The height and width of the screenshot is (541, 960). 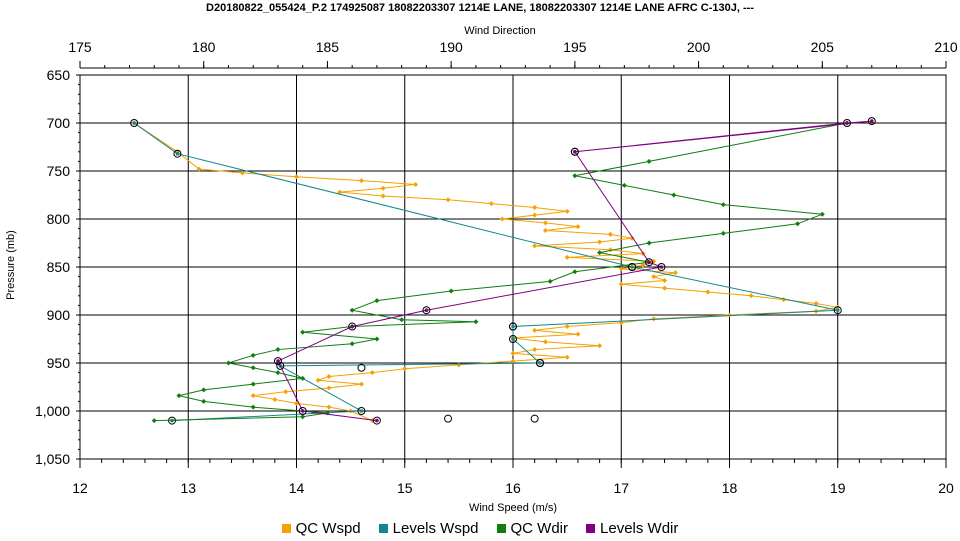 What do you see at coordinates (59, 171) in the screenshot?
I see `y-tick-label: 750` at bounding box center [59, 171].